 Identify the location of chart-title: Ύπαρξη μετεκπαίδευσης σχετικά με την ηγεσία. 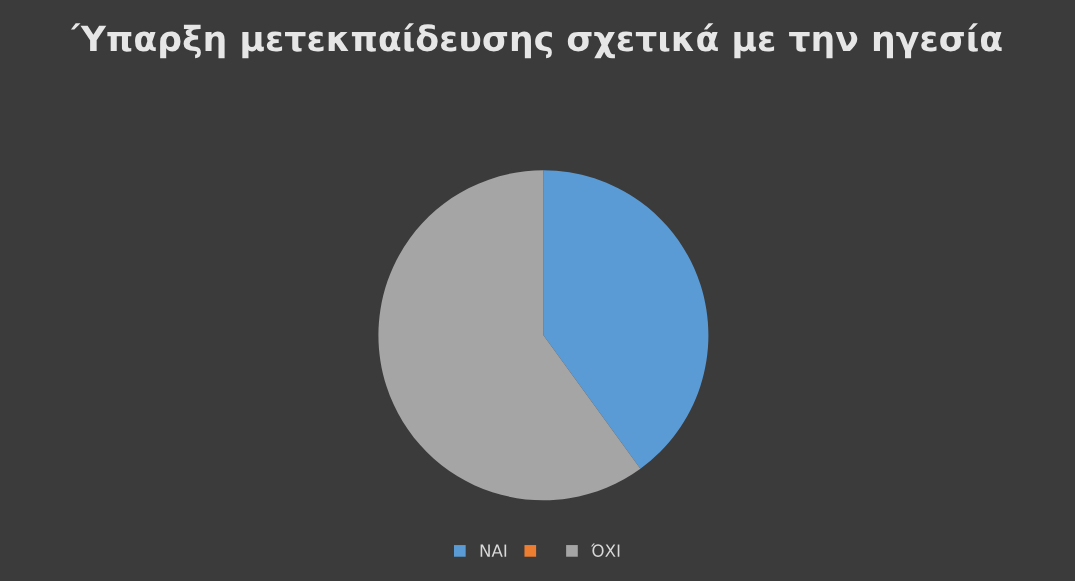
(536, 41).